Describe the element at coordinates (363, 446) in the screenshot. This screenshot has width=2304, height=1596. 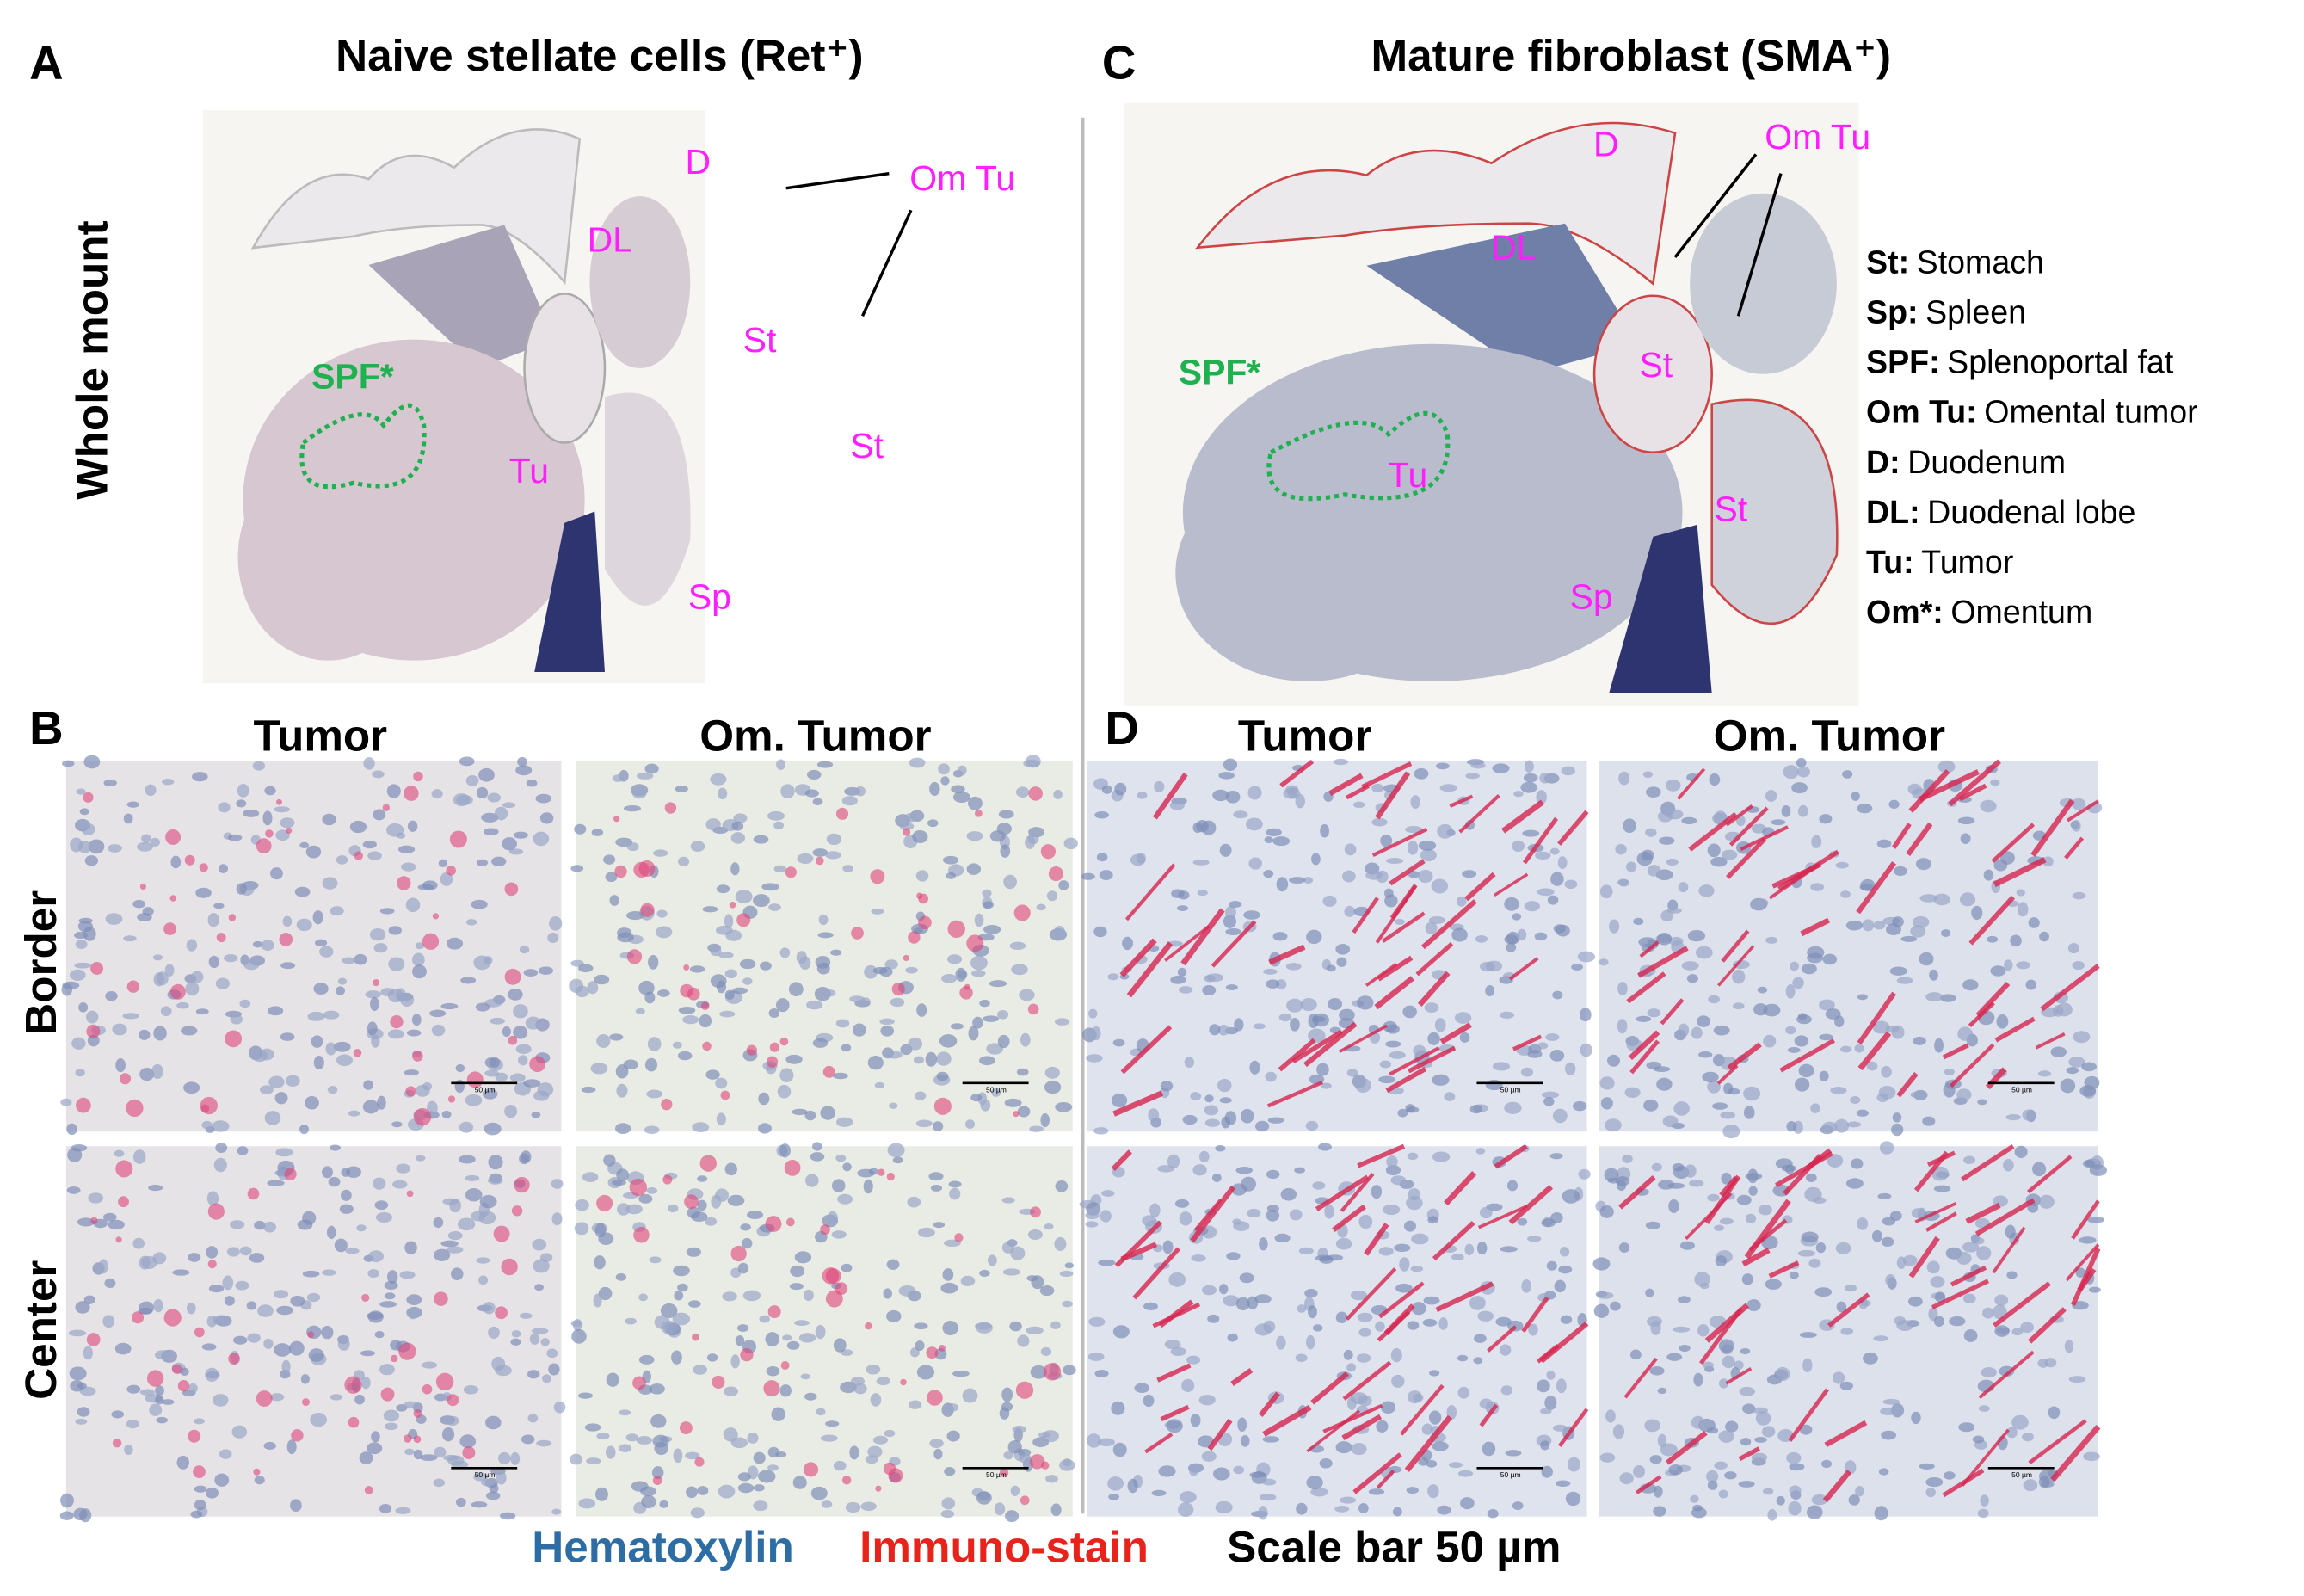
I see `spf-outline` at that location.